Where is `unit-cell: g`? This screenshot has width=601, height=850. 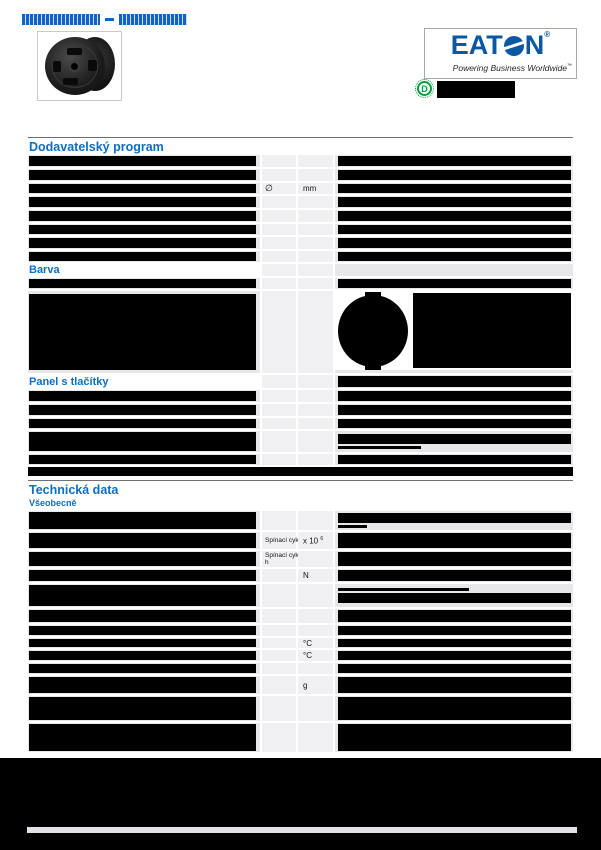 unit-cell: g is located at coordinates (315, 685).